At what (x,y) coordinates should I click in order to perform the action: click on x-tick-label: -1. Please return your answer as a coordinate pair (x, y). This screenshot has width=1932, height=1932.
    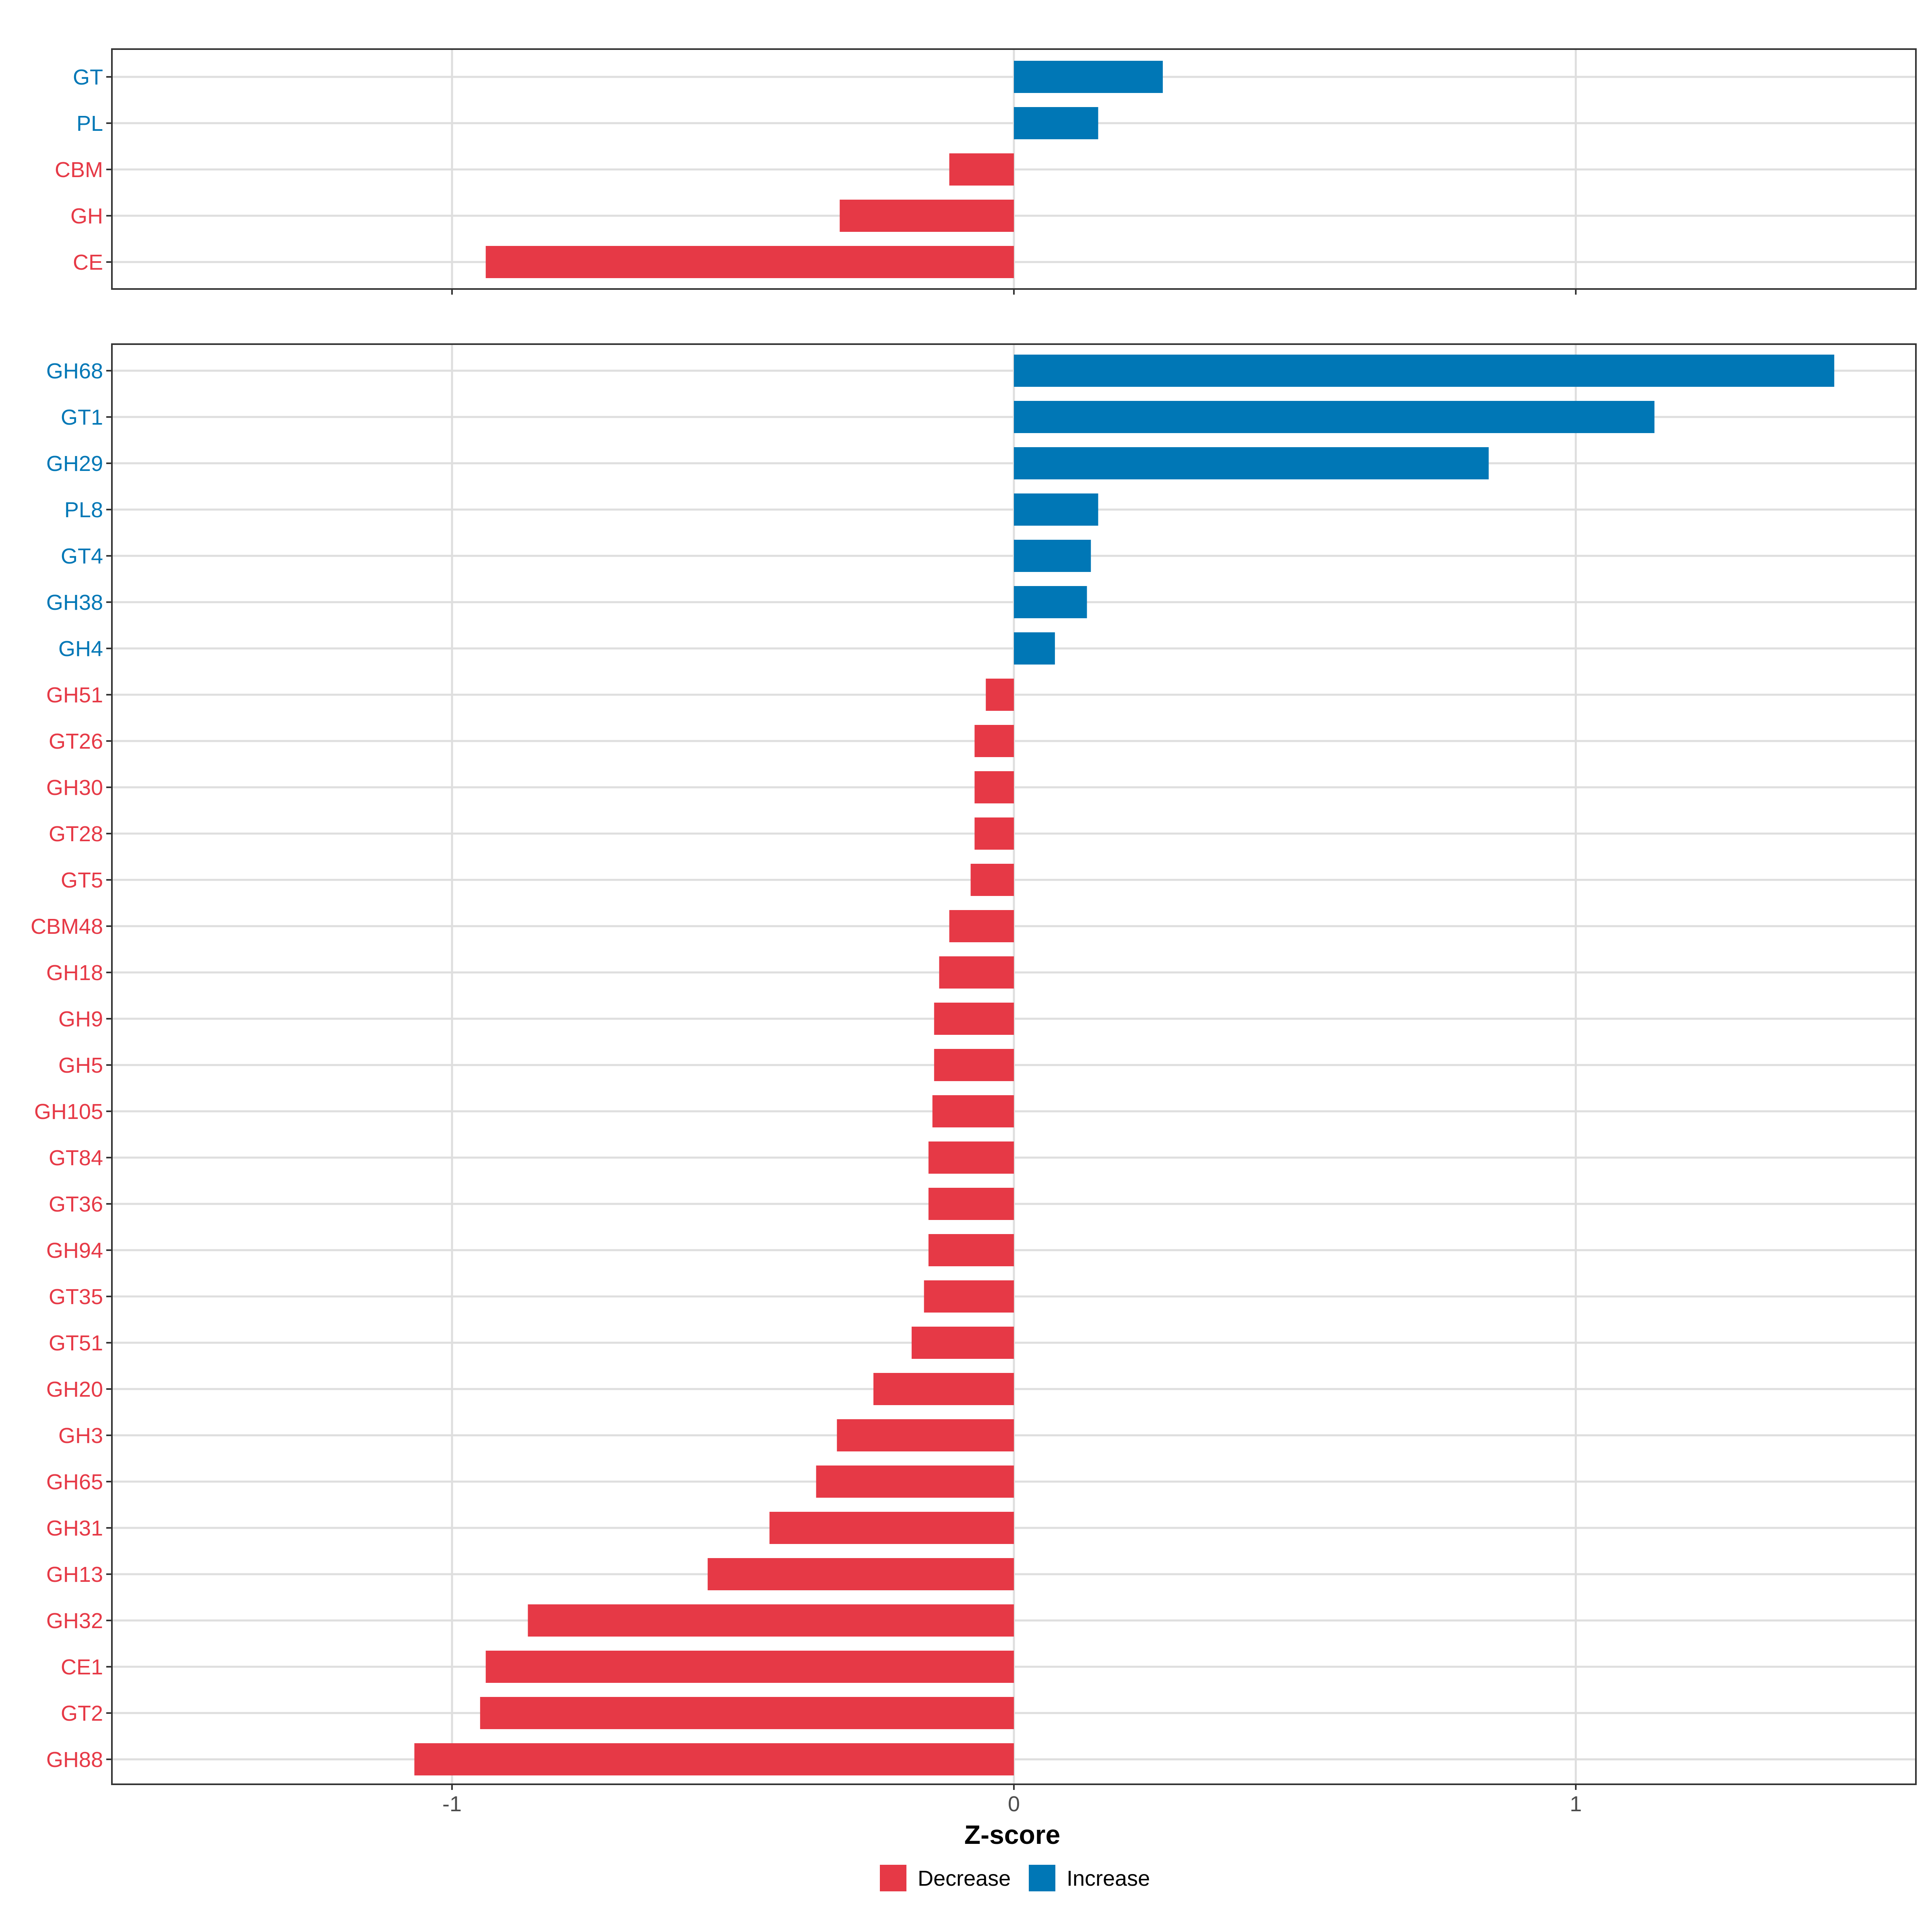
    Looking at the image, I should click on (452, 1804).